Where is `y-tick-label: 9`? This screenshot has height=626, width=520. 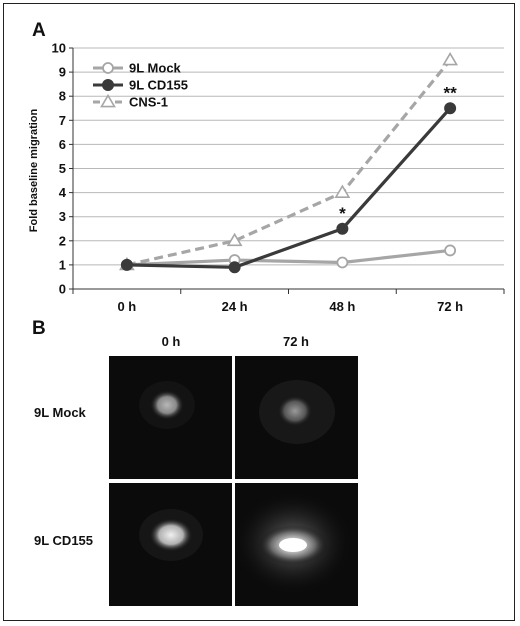 y-tick-label: 9 is located at coordinates (62, 72).